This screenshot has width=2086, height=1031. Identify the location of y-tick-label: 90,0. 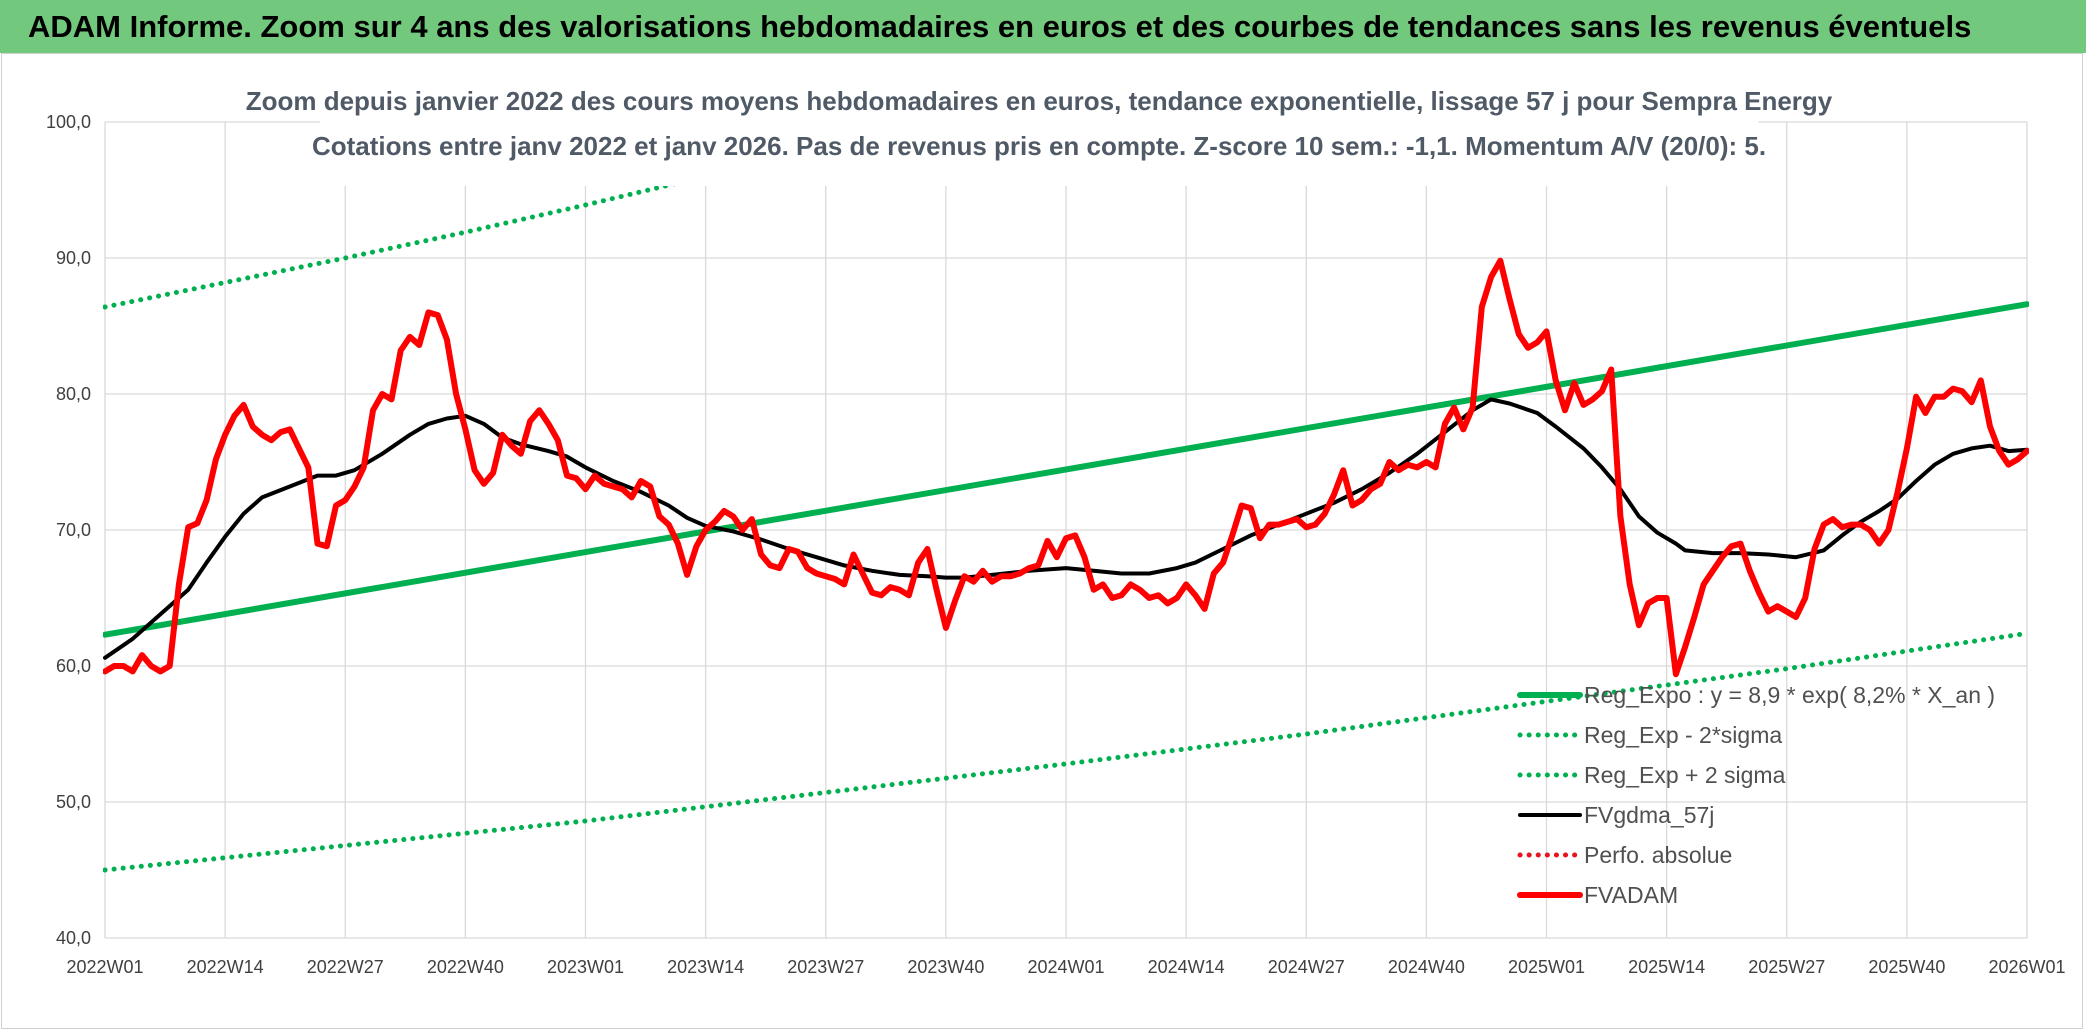
(73, 258).